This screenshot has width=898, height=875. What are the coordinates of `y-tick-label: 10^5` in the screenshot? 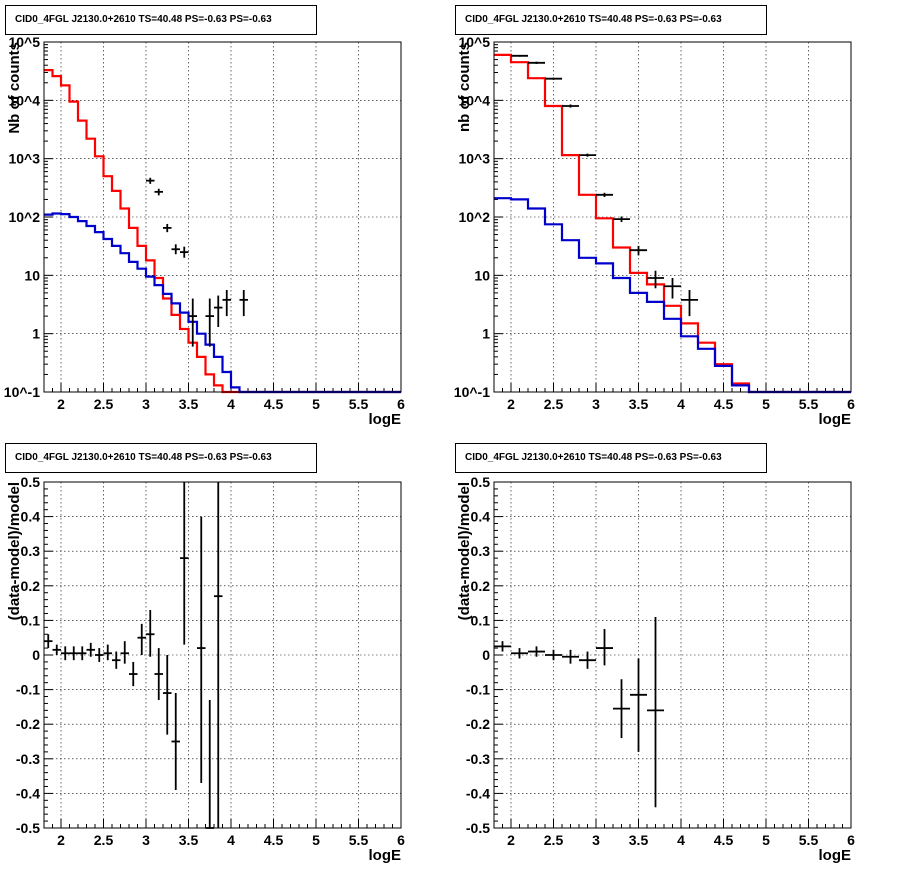 It's located at (24, 42).